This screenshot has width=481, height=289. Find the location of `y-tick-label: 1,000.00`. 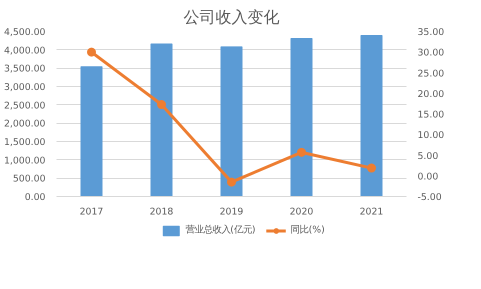

y-tick-label: 1,000.00 is located at coordinates (25, 160).